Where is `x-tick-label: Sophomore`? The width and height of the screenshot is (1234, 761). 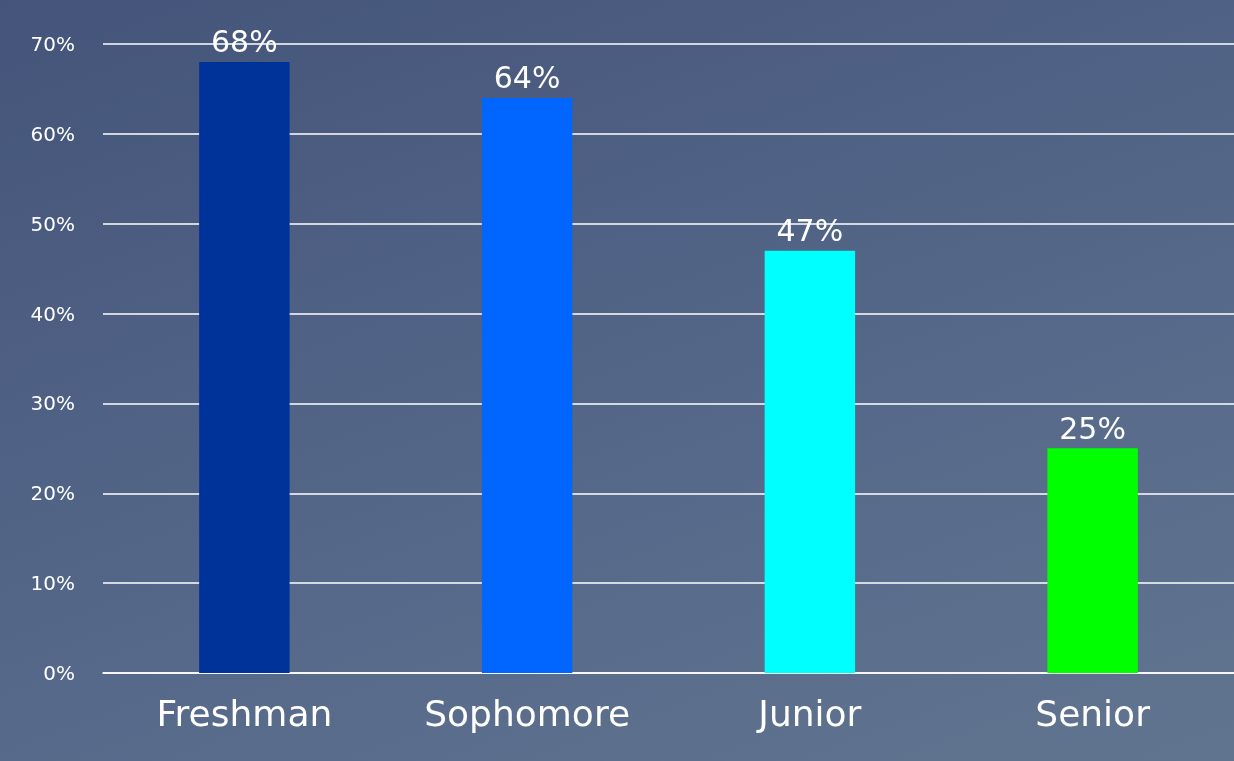
x-tick-label: Sophomore is located at coordinates (527, 713).